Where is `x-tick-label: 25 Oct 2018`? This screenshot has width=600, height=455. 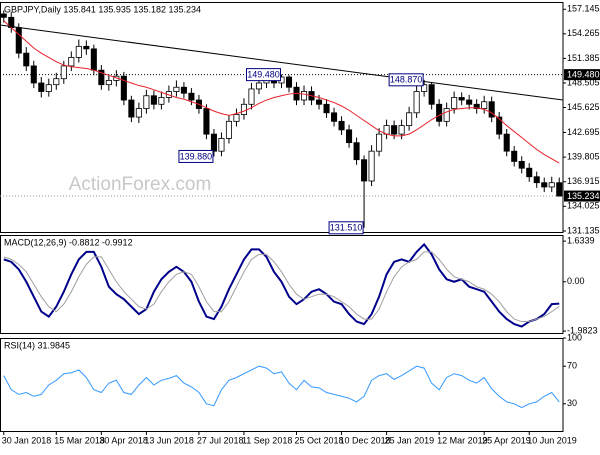
x-tick-label: 25 Oct 2018 is located at coordinates (319, 440).